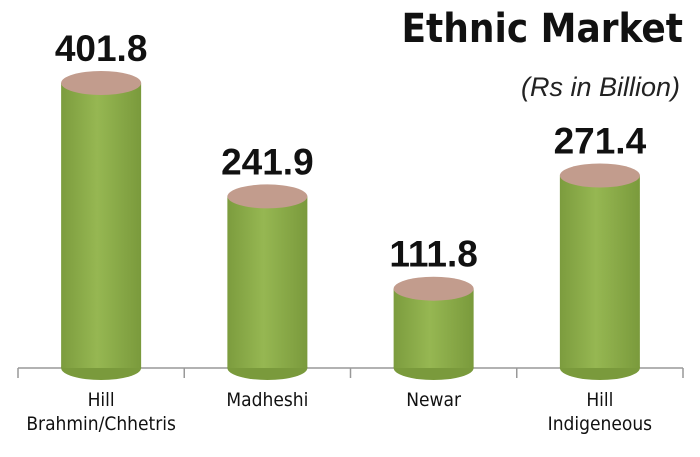 The width and height of the screenshot is (700, 457). I want to click on chart-subtitle: (Rs in Billion), so click(600, 87).